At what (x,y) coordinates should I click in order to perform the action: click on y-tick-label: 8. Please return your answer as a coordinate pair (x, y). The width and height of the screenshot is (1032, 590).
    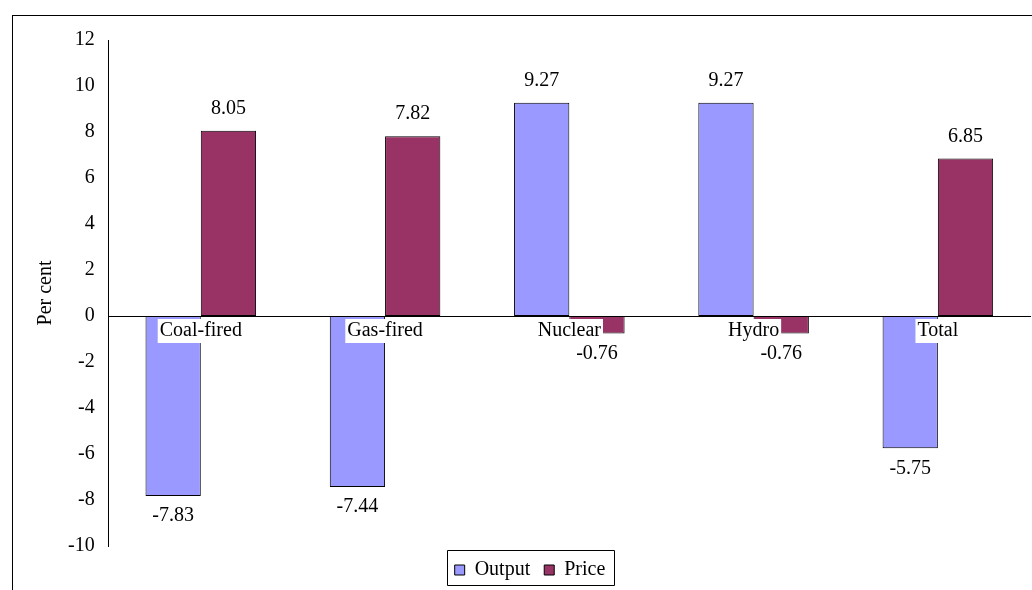
    Looking at the image, I should click on (89, 130).